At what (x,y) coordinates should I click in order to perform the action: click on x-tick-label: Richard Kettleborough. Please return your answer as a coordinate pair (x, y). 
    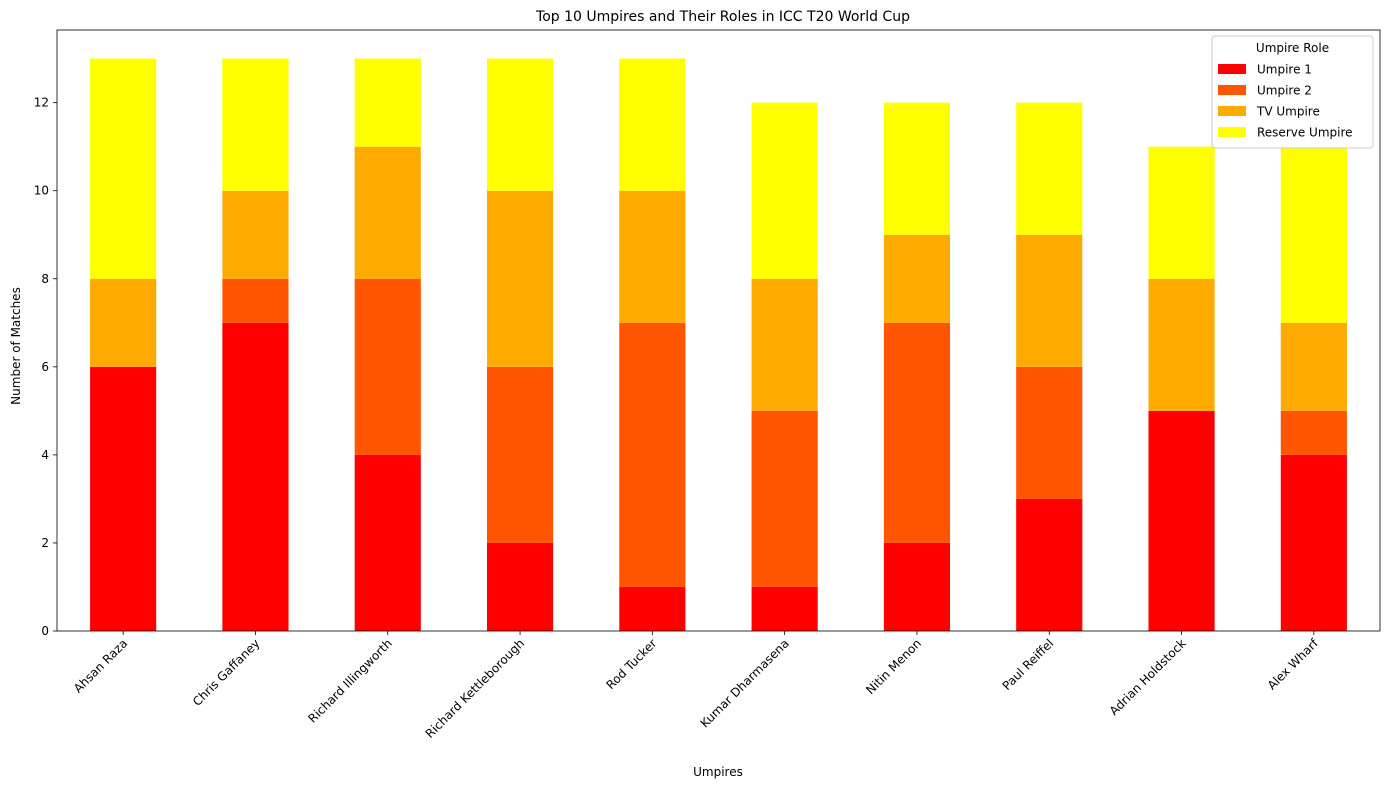
    Looking at the image, I should click on (475, 688).